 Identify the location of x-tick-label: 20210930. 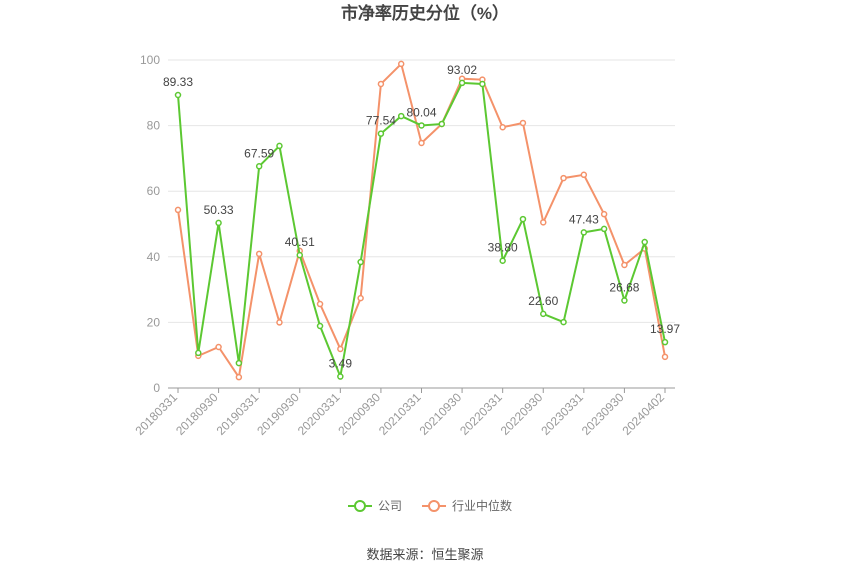
(441, 414).